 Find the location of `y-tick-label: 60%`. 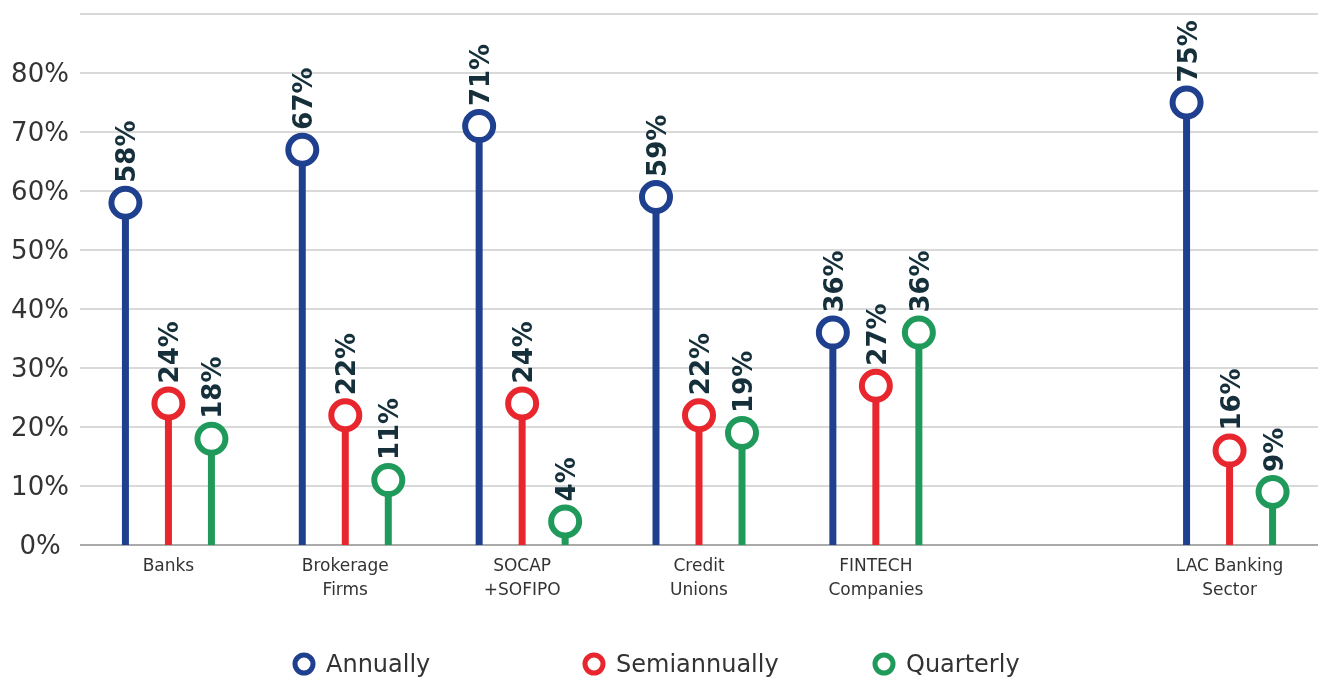

y-tick-label: 60% is located at coordinates (40, 191).